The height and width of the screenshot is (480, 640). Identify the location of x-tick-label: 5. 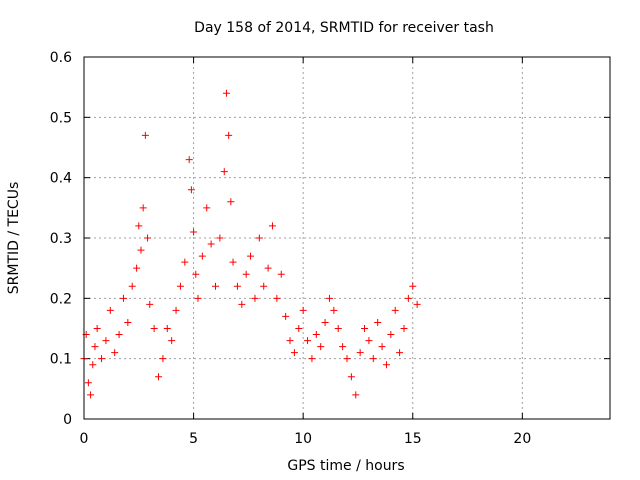
(193, 439).